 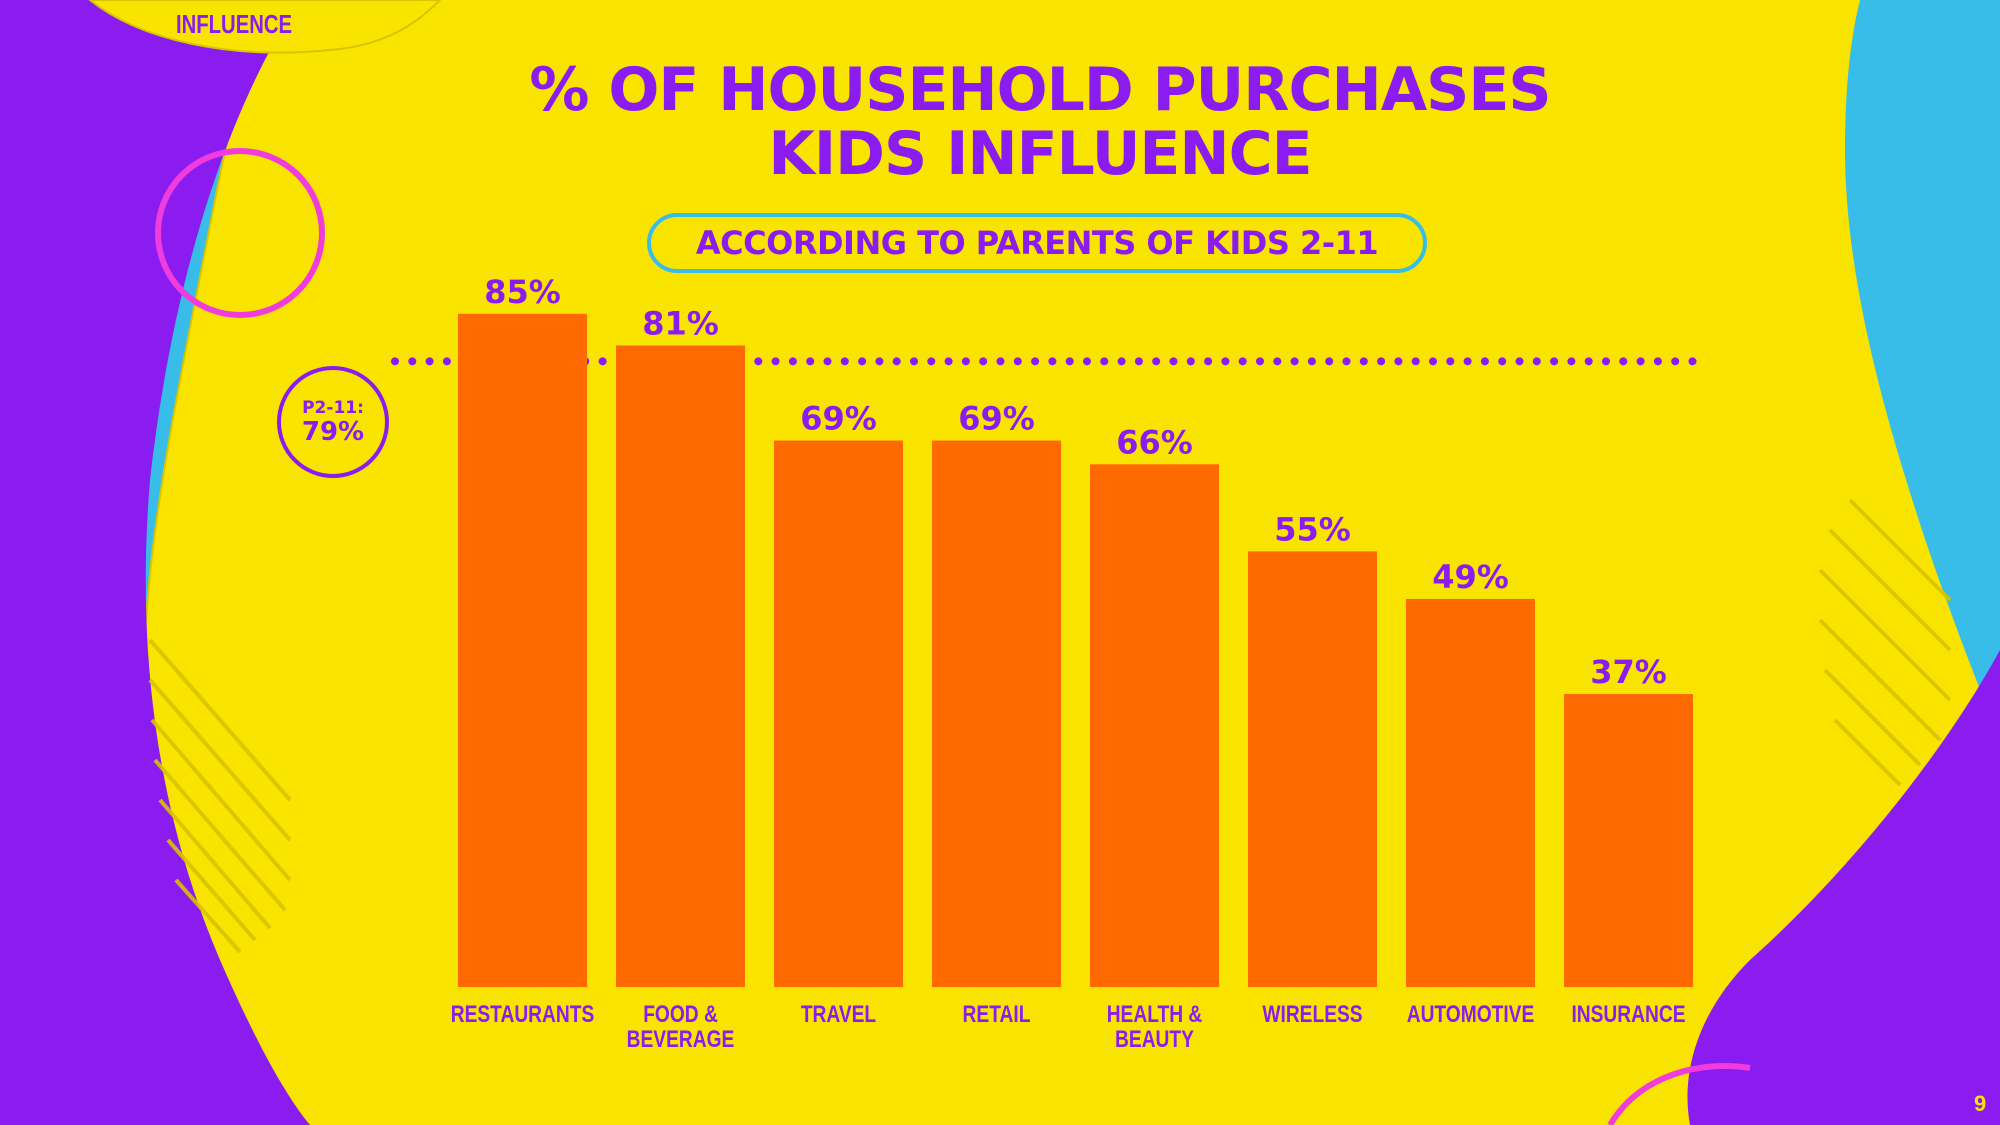 What do you see at coordinates (523, 1014) in the screenshot?
I see `category-label-1: RESTAURANTS` at bounding box center [523, 1014].